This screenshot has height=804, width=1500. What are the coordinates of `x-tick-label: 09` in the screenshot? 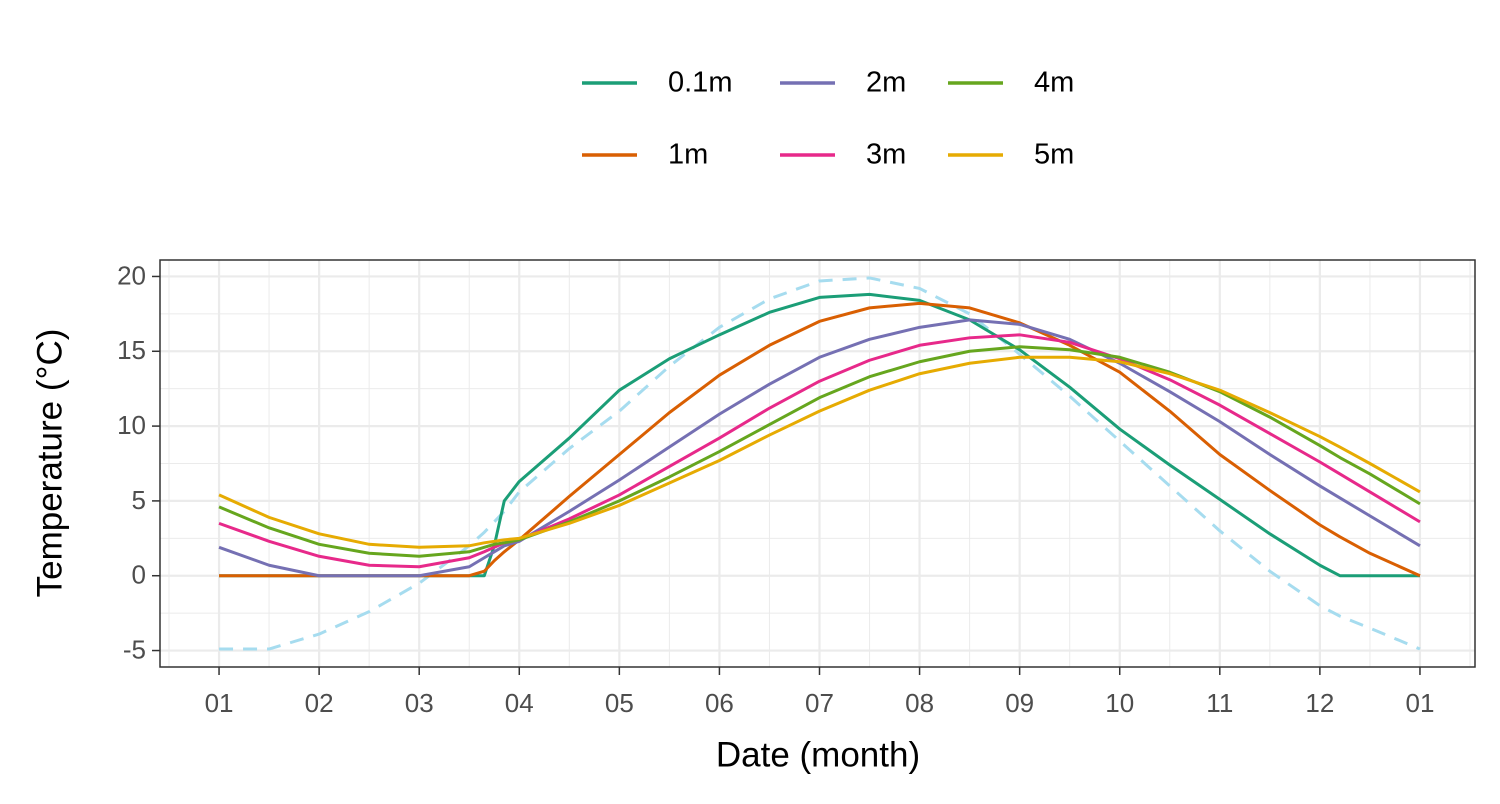 It's located at (1019, 703).